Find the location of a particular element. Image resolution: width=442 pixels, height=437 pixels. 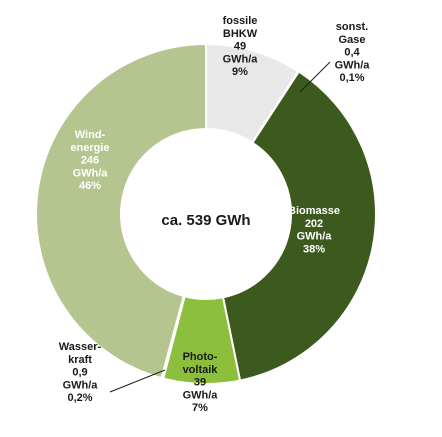

slice-label-line: 202 is located at coordinates (314, 224).